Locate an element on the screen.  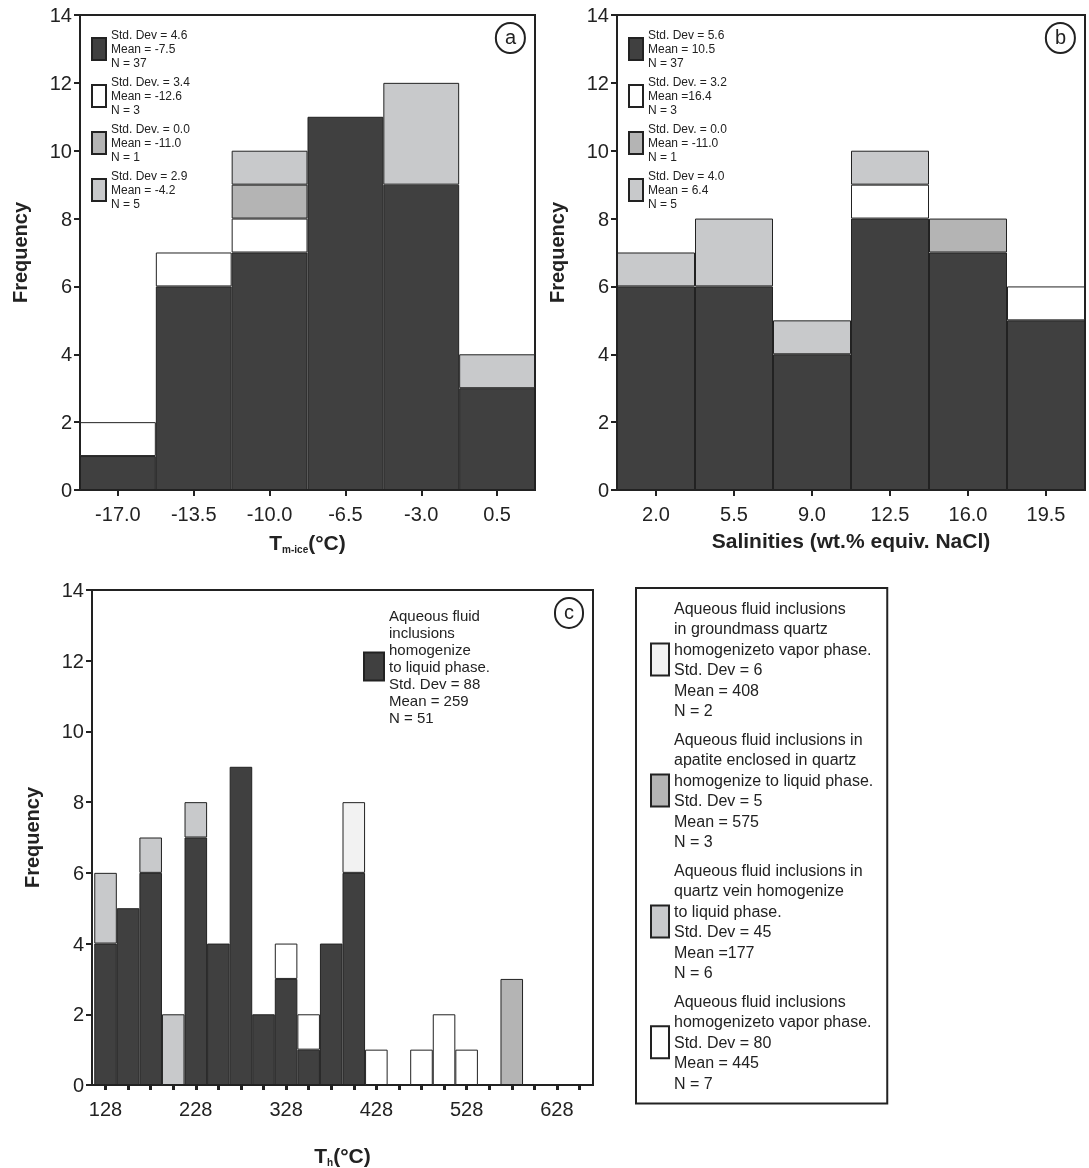
legend-label: Std. Dev = 4.6 Mean = -7.5 N = 37 is located at coordinates (149, 49).